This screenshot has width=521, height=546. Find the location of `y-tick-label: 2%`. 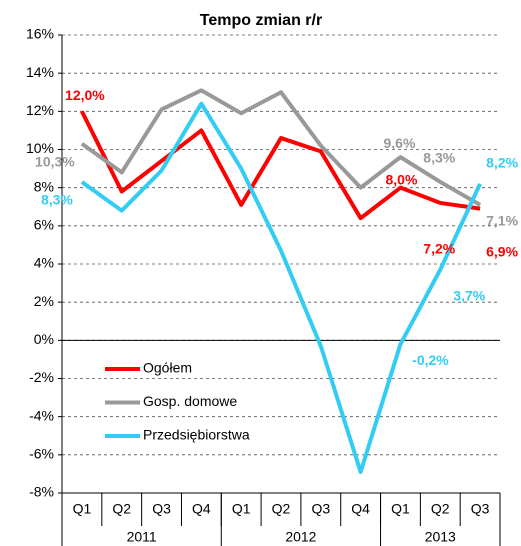

y-tick-label: 2% is located at coordinates (44, 301).